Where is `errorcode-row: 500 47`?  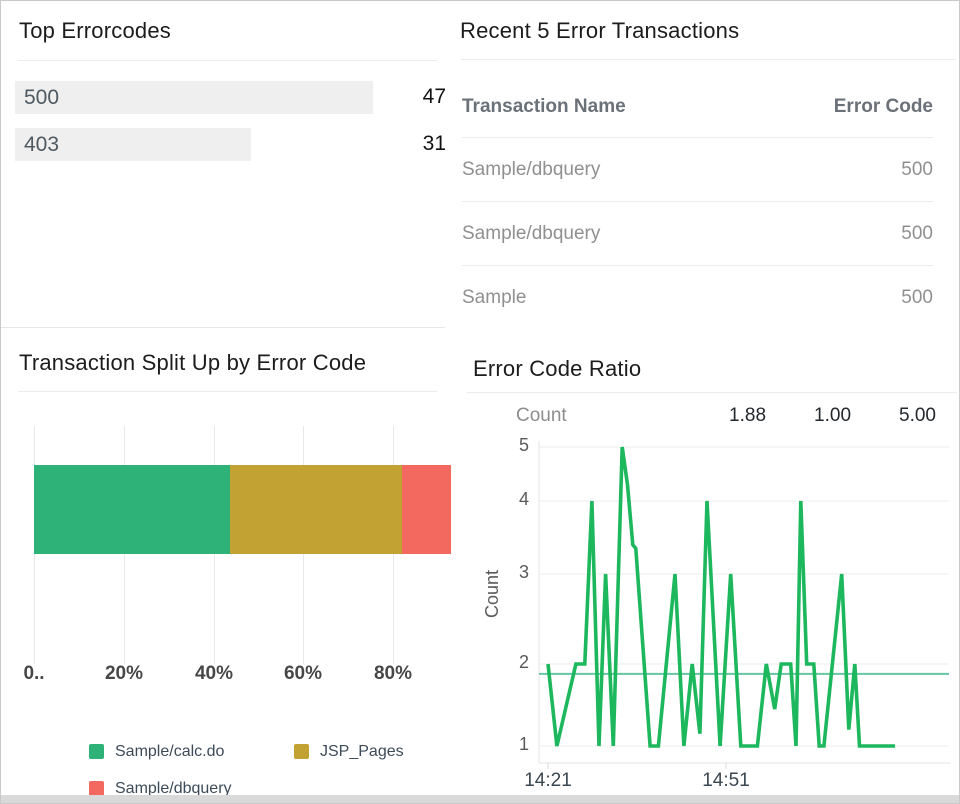
errorcode-row: 500 47 is located at coordinates (230, 97).